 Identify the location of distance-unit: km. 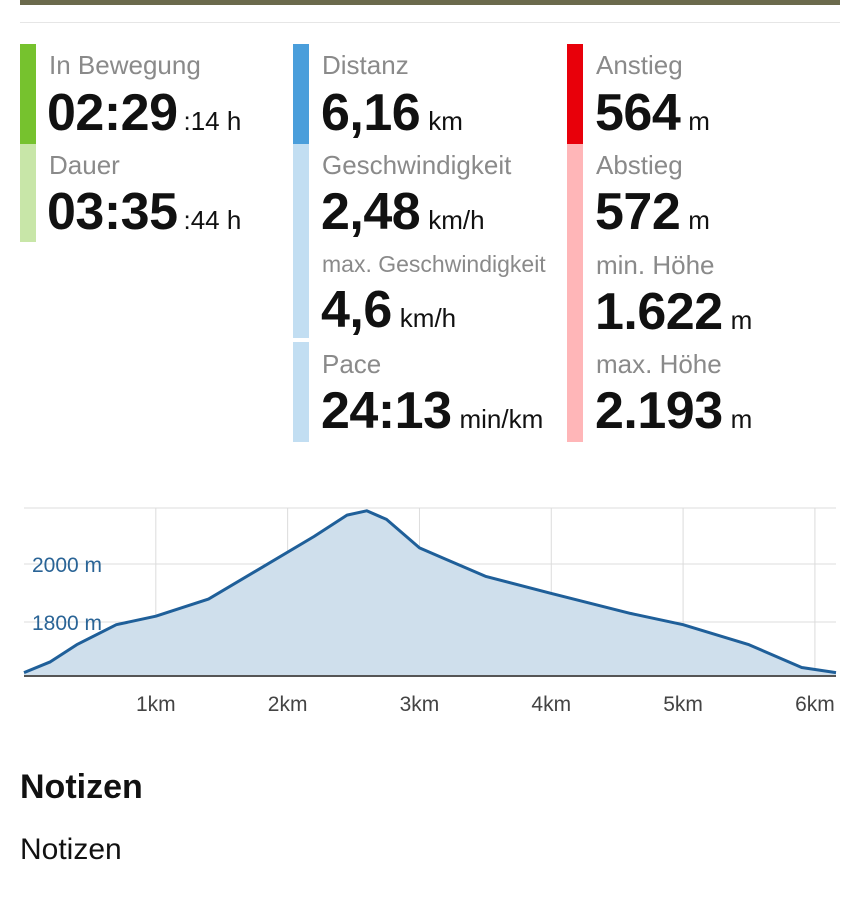
(445, 121).